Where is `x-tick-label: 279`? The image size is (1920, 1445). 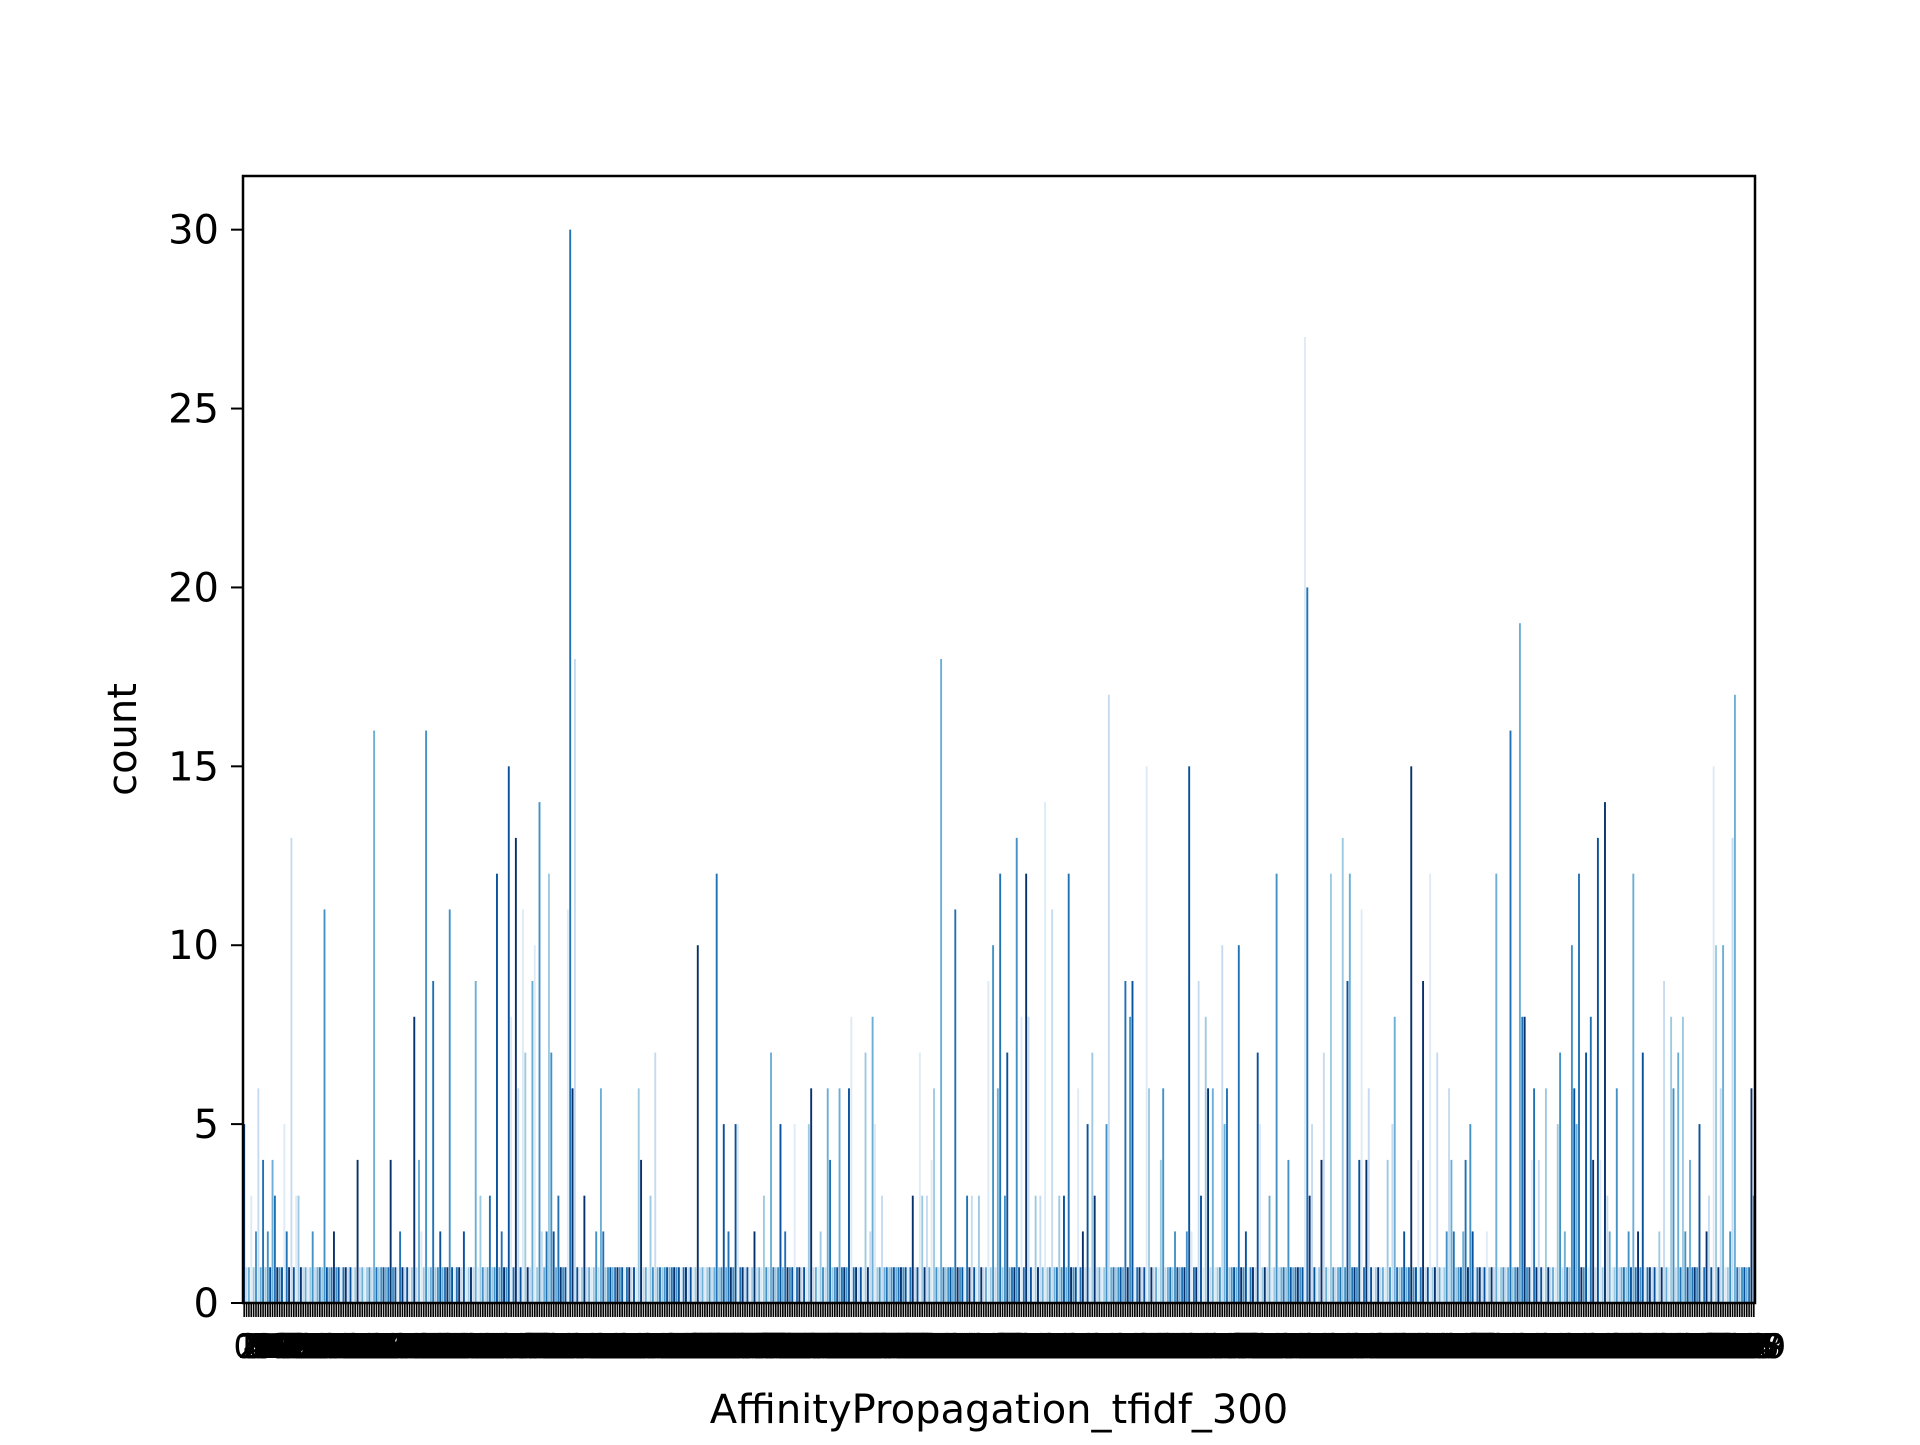
x-tick-label: 279 is located at coordinates (903, 1347).